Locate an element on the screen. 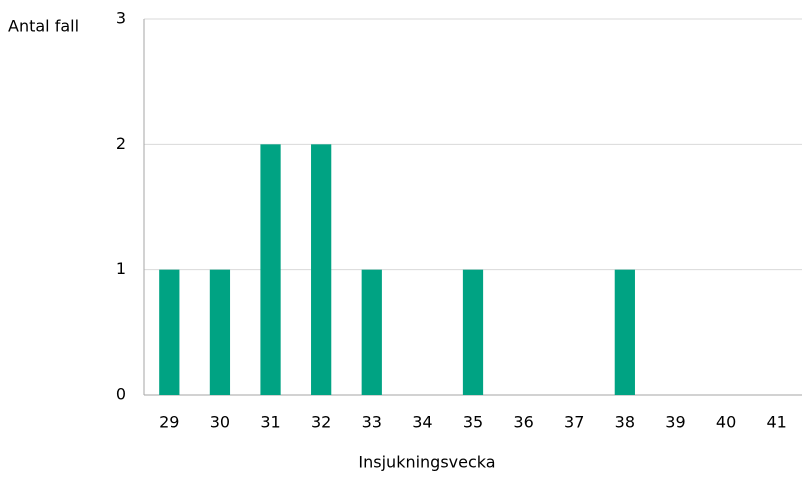 The height and width of the screenshot is (483, 812). x-tick-label: 41 is located at coordinates (777, 422).